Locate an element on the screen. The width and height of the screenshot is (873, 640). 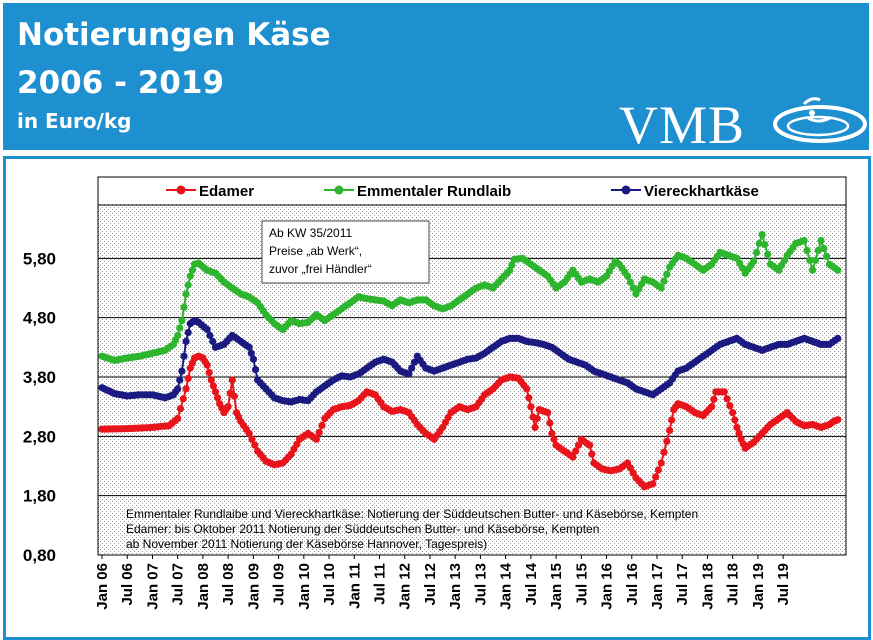
x-tick-label: Jul 19 is located at coordinates (783, 584).